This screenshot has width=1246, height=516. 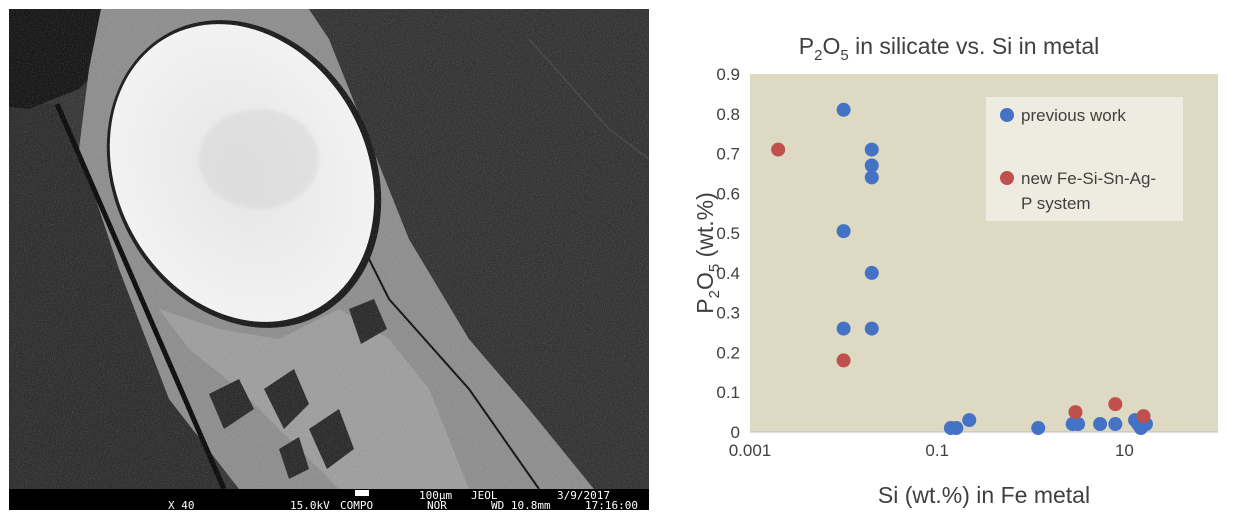 What do you see at coordinates (1007, 178) in the screenshot?
I see `legend-marker-new-system` at bounding box center [1007, 178].